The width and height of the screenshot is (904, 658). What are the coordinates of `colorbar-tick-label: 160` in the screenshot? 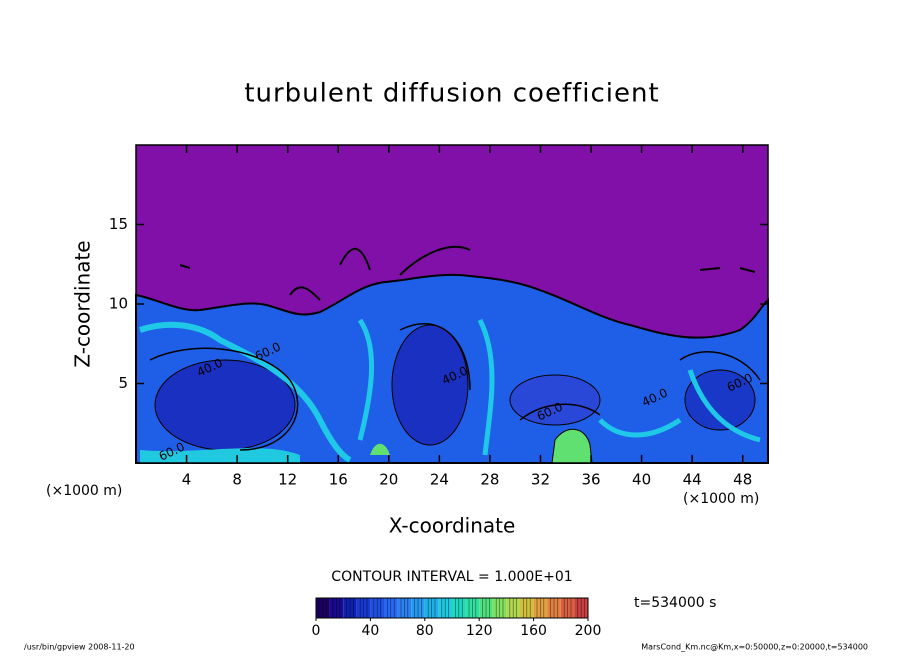 It's located at (533, 631).